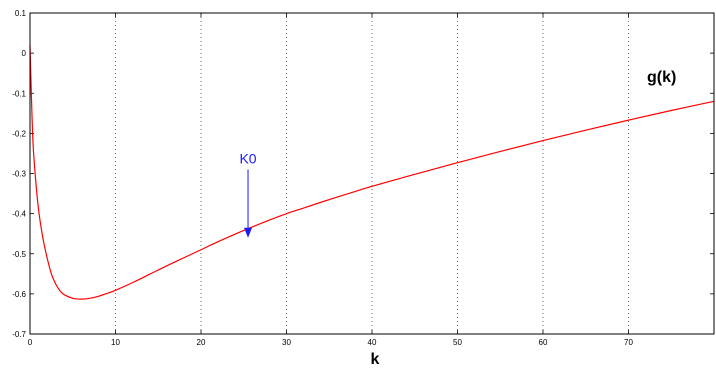 The width and height of the screenshot is (716, 368). I want to click on x-axis-label: k, so click(375, 359).